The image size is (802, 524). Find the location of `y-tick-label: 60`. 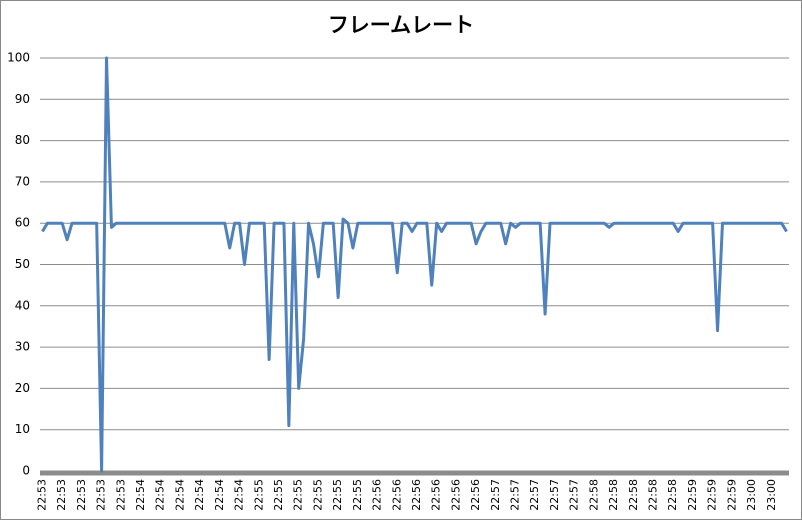

y-tick-label: 60 is located at coordinates (22, 223).